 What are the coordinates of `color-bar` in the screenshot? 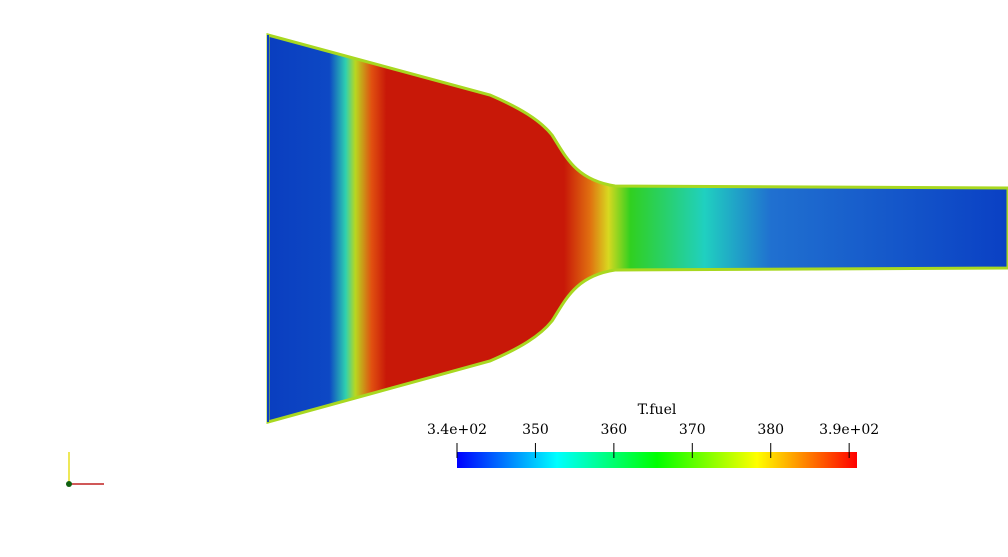 It's located at (657, 460).